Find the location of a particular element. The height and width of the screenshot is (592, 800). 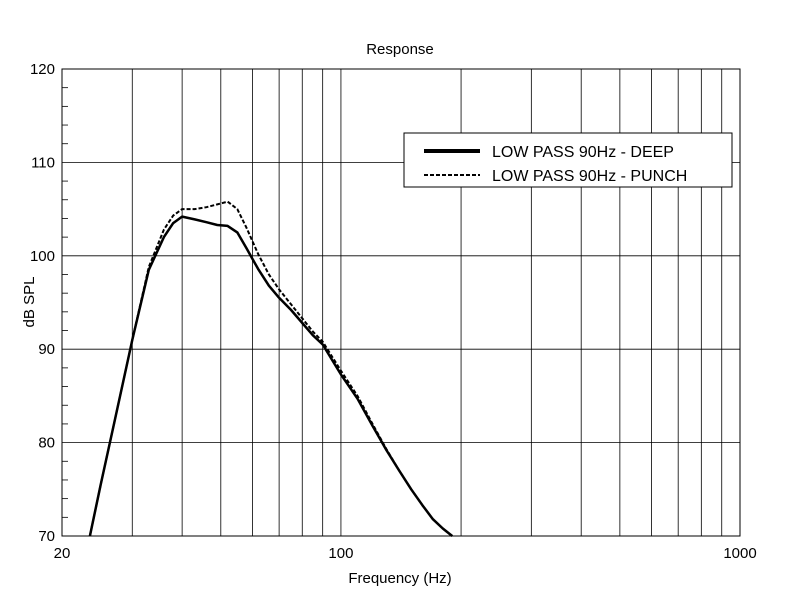

y-axis-title: dB SPL is located at coordinates (29, 302).